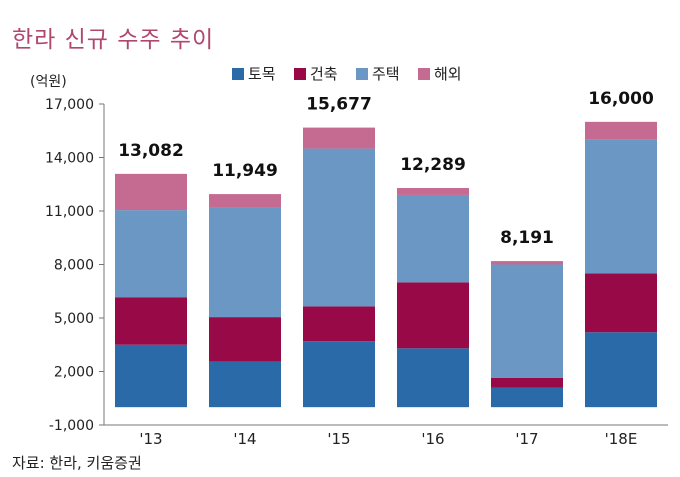 This screenshot has height=477, width=680. I want to click on total-label: 13,082, so click(151, 151).